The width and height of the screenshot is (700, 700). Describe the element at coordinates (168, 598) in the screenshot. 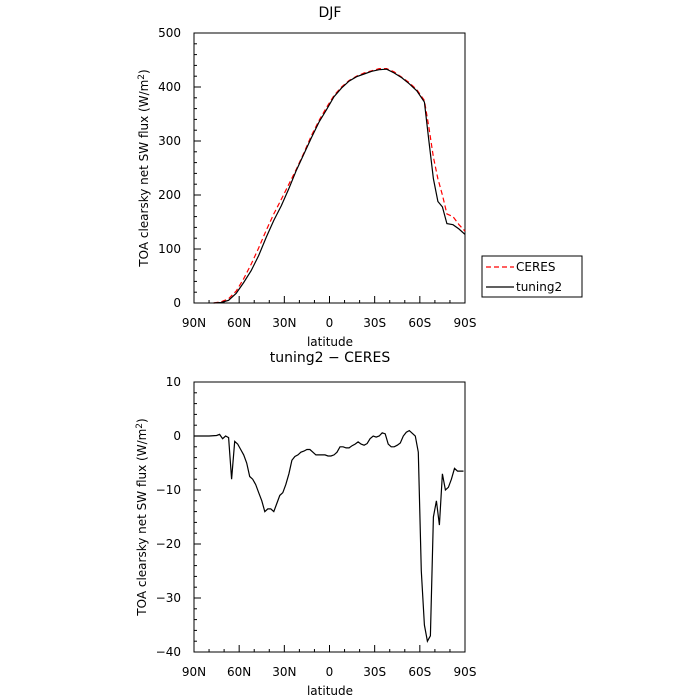

I see `y-tick-label: −30` at that location.